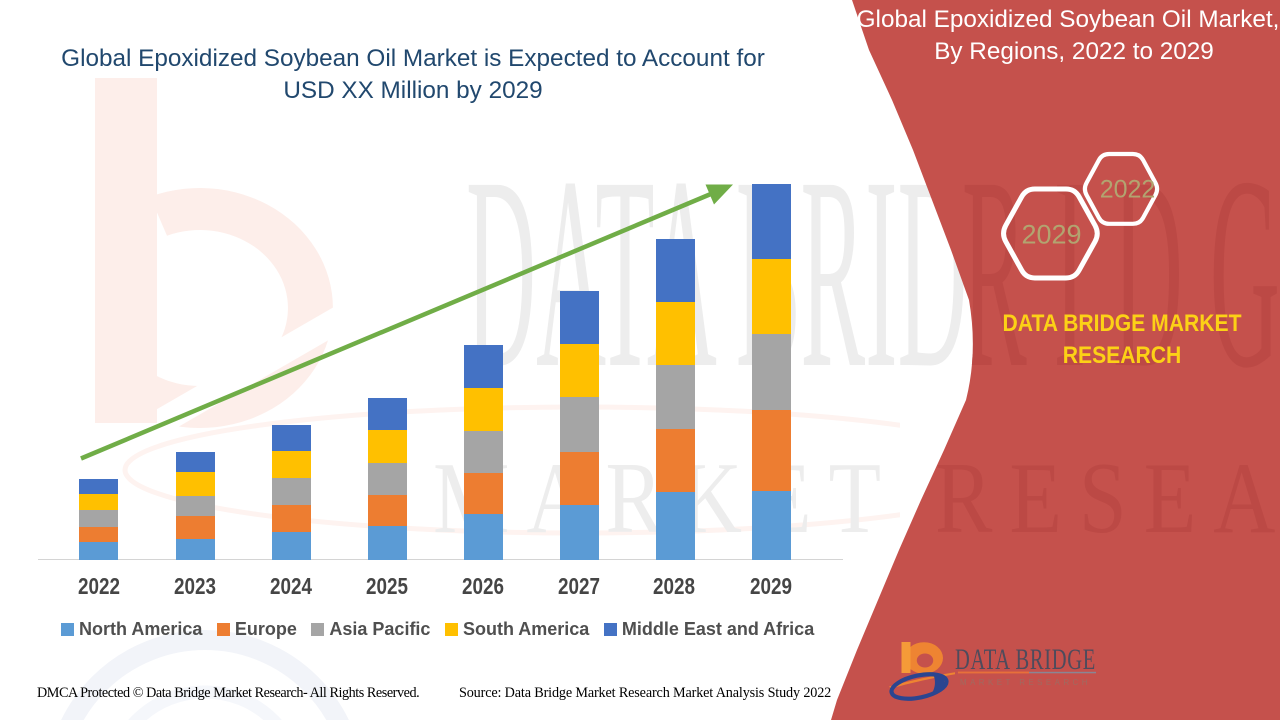 The image size is (1280, 725). What do you see at coordinates (1025, 682) in the screenshot?
I see `svg-text: MARKET RESEARCH` at bounding box center [1025, 682].